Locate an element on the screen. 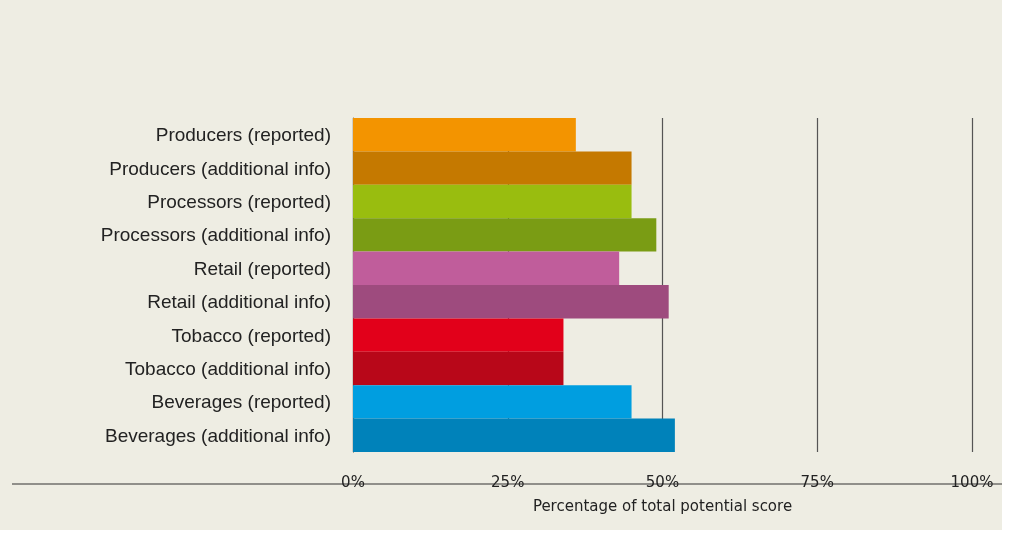  y-tick-label: Tobacco (reported) is located at coordinates (251, 335).